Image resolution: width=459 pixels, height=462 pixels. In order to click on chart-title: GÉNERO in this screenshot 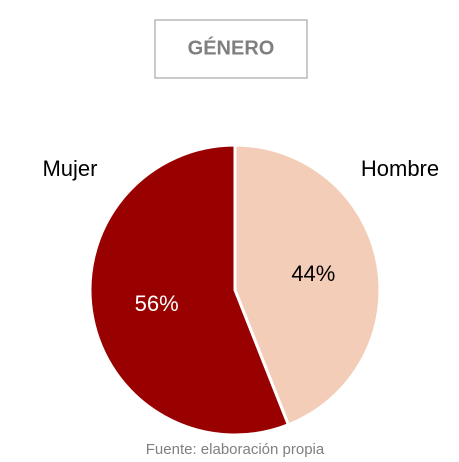, I will do `click(231, 47)`.